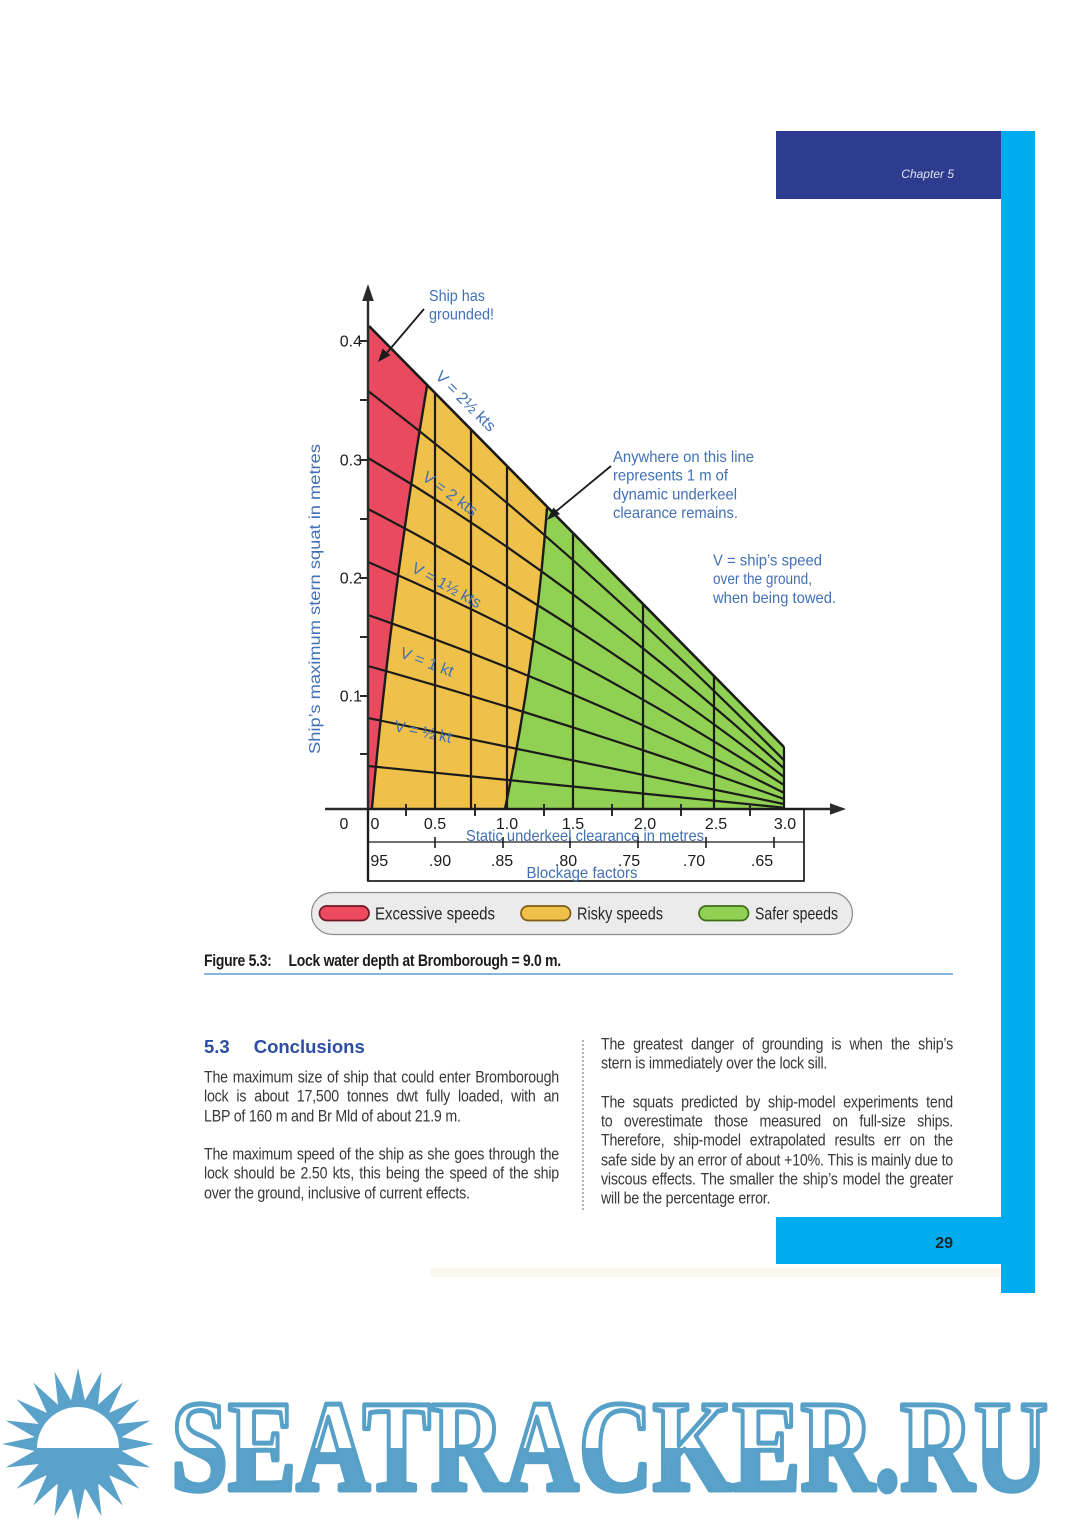 The height and width of the screenshot is (1527, 1080). I want to click on svg-text: V = ship’s speed, so click(767, 561).